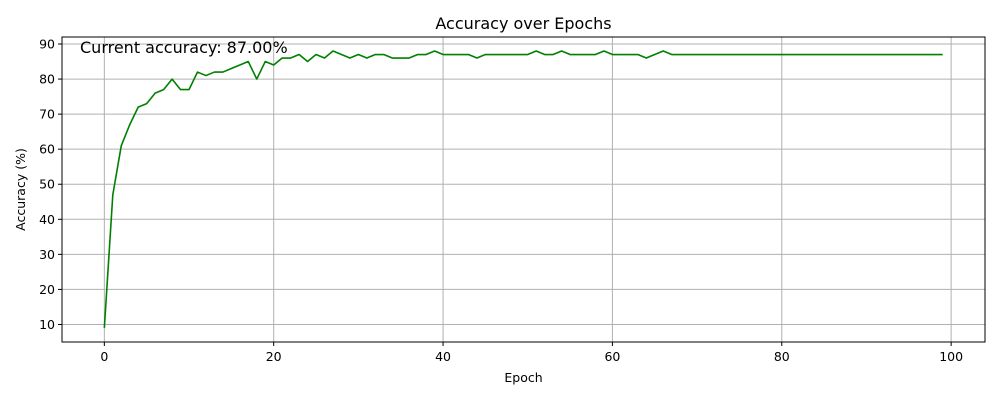 The width and height of the screenshot is (1000, 400). What do you see at coordinates (47, 114) in the screenshot?
I see `y-tick-label: 70` at bounding box center [47, 114].